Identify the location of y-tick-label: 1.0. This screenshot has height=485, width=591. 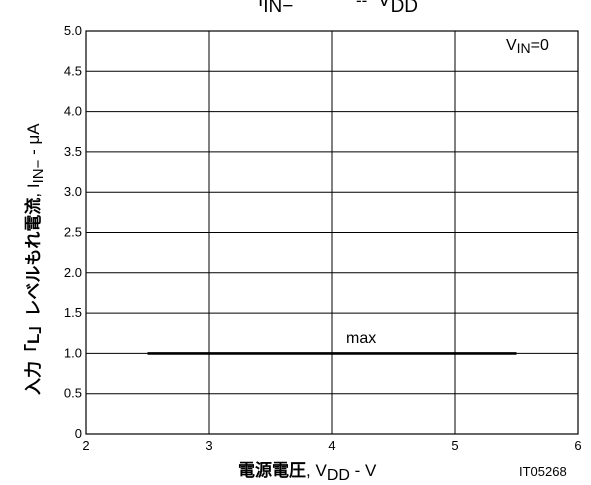
(73, 352).